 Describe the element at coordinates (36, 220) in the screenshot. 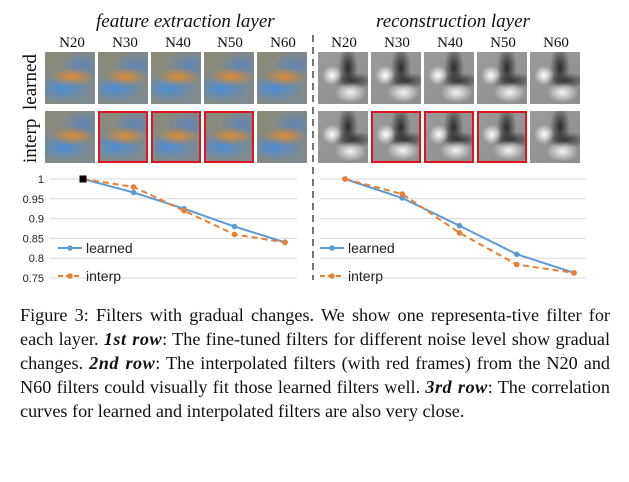

I see `y-tick-label: 0.9` at that location.